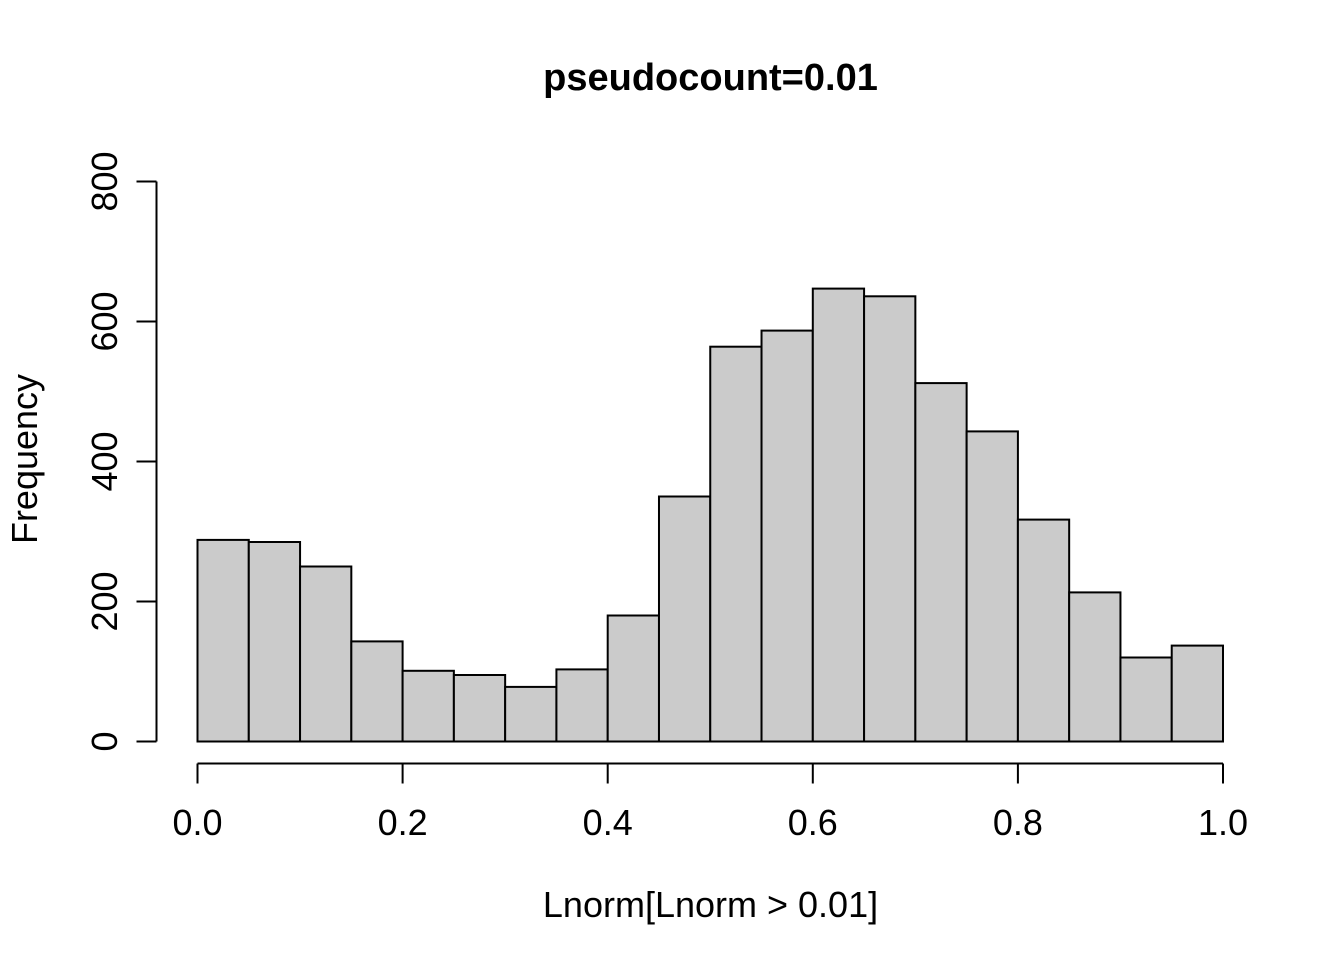 This screenshot has width=1344, height=960. What do you see at coordinates (608, 822) in the screenshot?
I see `x-axis-tick-label: 0.4` at bounding box center [608, 822].